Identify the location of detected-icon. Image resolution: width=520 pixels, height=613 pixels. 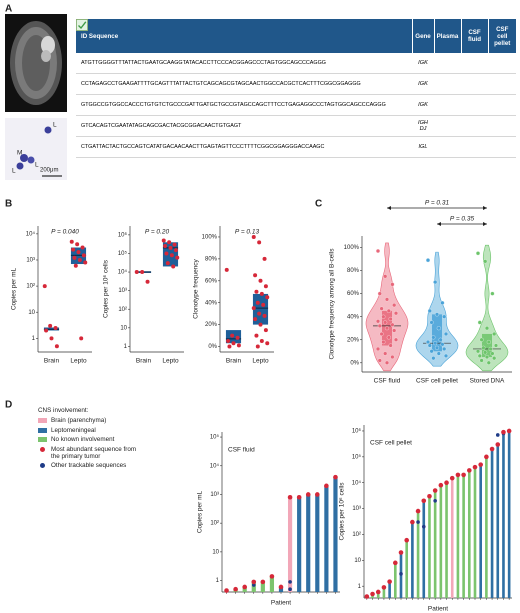
(82, 25).